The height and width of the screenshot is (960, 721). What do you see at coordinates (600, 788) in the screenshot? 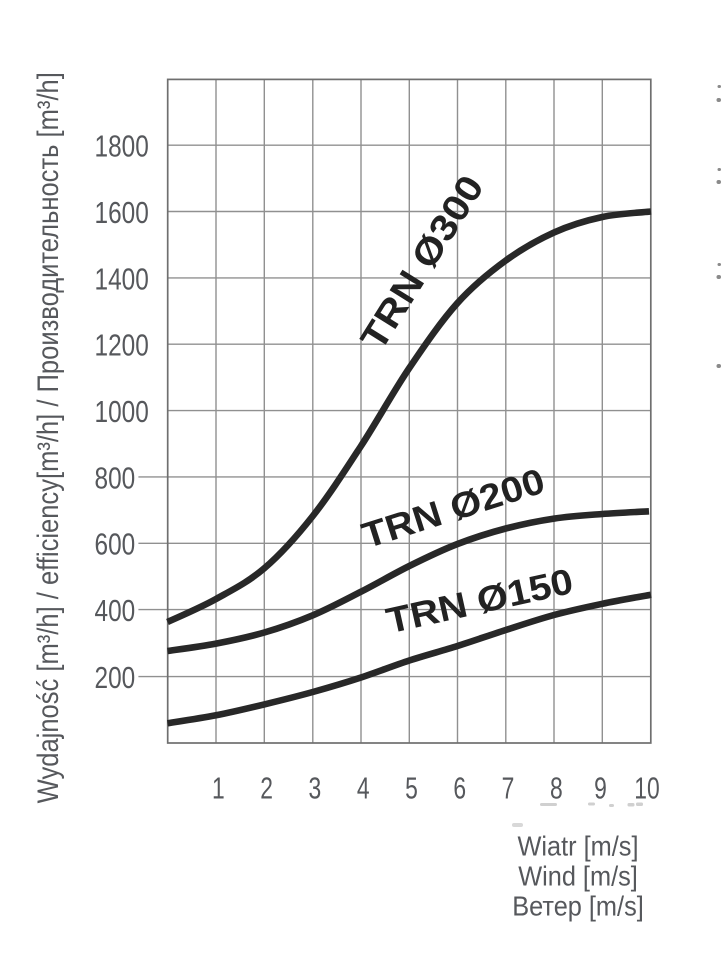
I see `svg-text: 9` at bounding box center [600, 788].